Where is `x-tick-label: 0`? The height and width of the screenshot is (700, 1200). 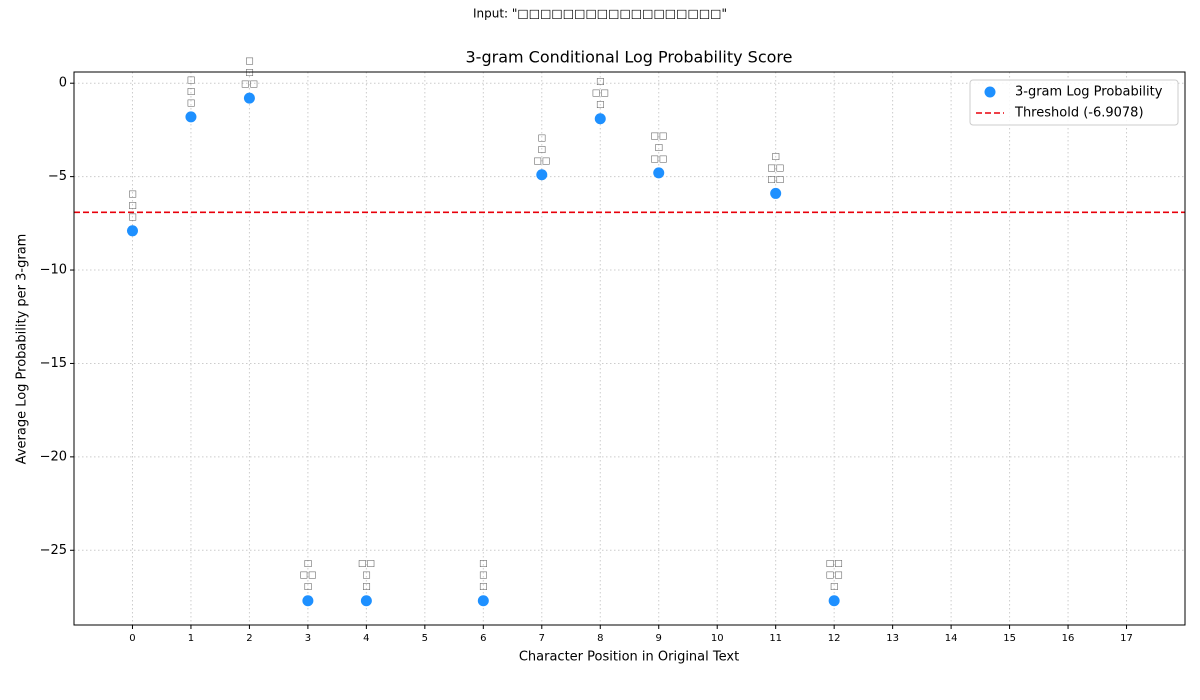
x-tick-label: 0 is located at coordinates (132, 638).